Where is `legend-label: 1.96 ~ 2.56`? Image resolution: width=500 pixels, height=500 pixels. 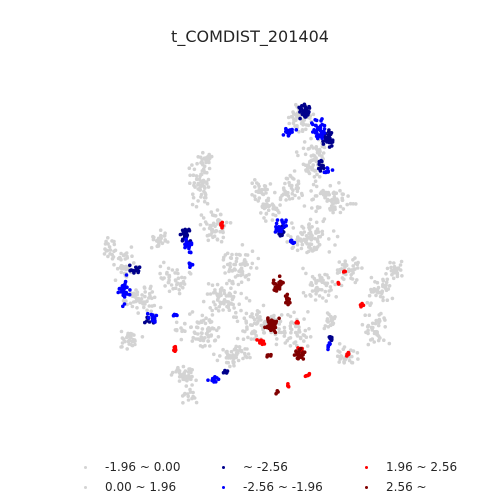 legend-label: 1.96 ~ 2.56 is located at coordinates (422, 467).